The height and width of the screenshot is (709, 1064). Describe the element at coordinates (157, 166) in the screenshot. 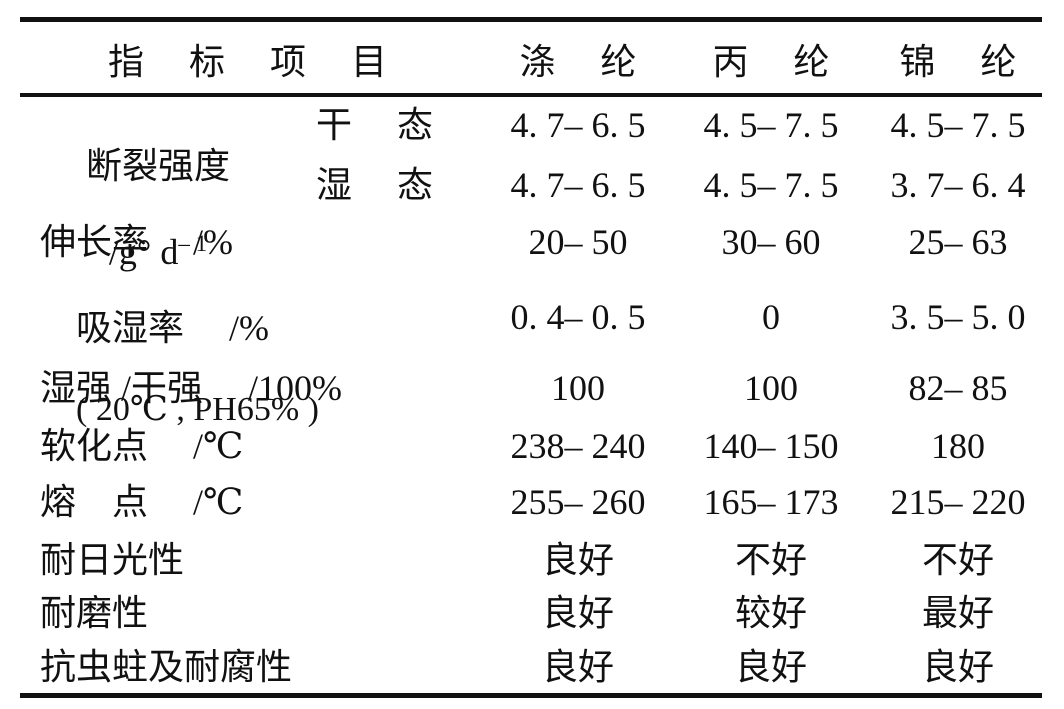

I see `breaking-strength-title: 断裂强度` at that location.